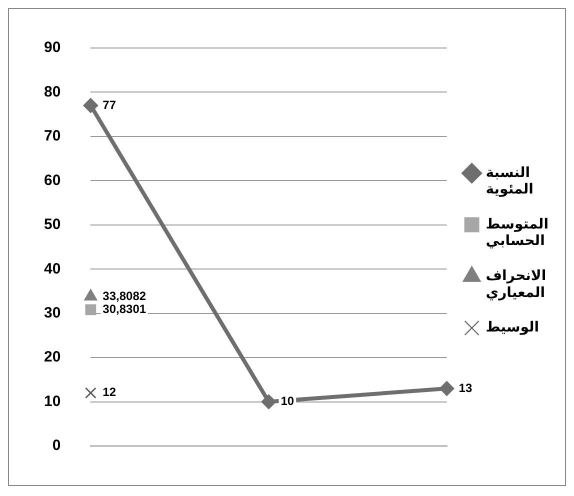  I want to click on y-tick-label: 70, so click(52, 136).